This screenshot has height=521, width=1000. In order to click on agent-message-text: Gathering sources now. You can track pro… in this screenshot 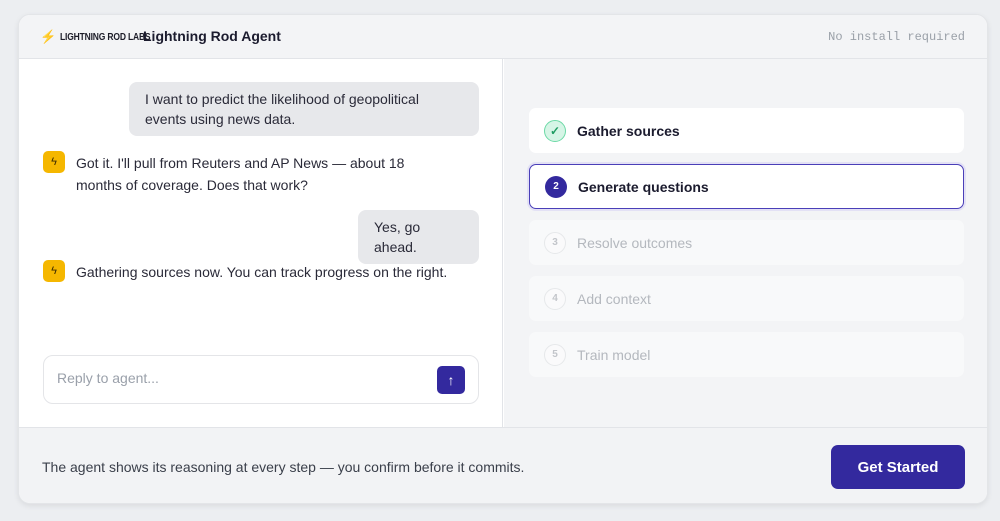, I will do `click(262, 272)`.